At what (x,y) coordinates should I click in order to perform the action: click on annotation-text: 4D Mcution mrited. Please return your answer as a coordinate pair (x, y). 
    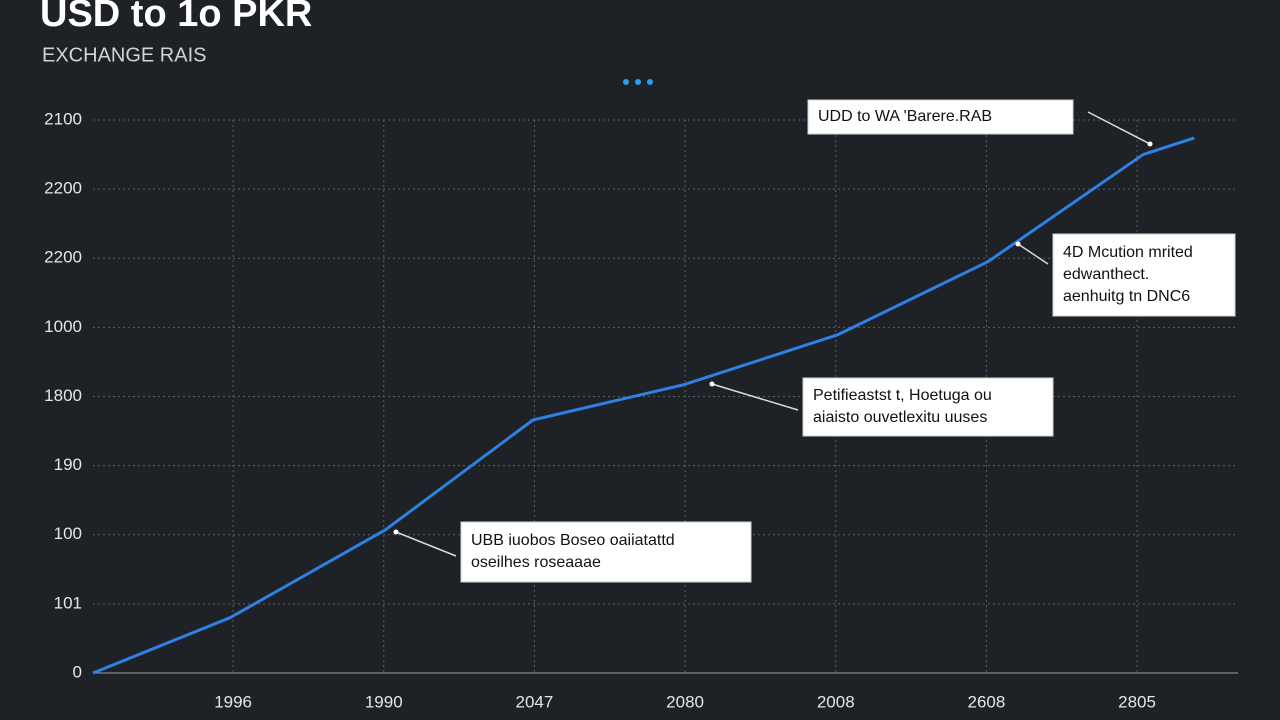
    Looking at the image, I should click on (1128, 252).